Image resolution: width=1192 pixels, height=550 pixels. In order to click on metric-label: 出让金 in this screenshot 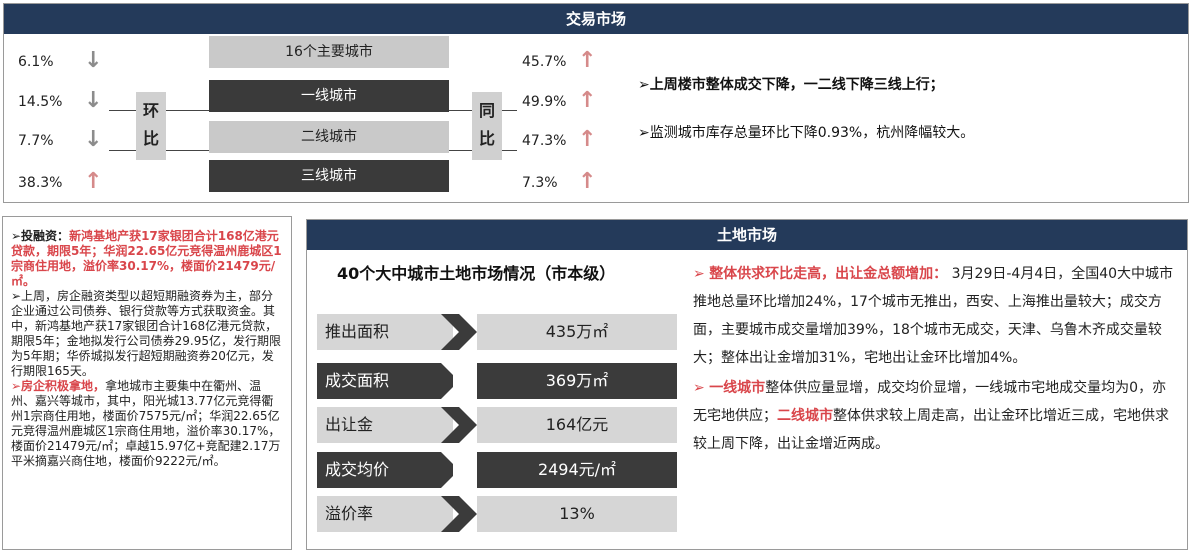, I will do `click(385, 425)`.